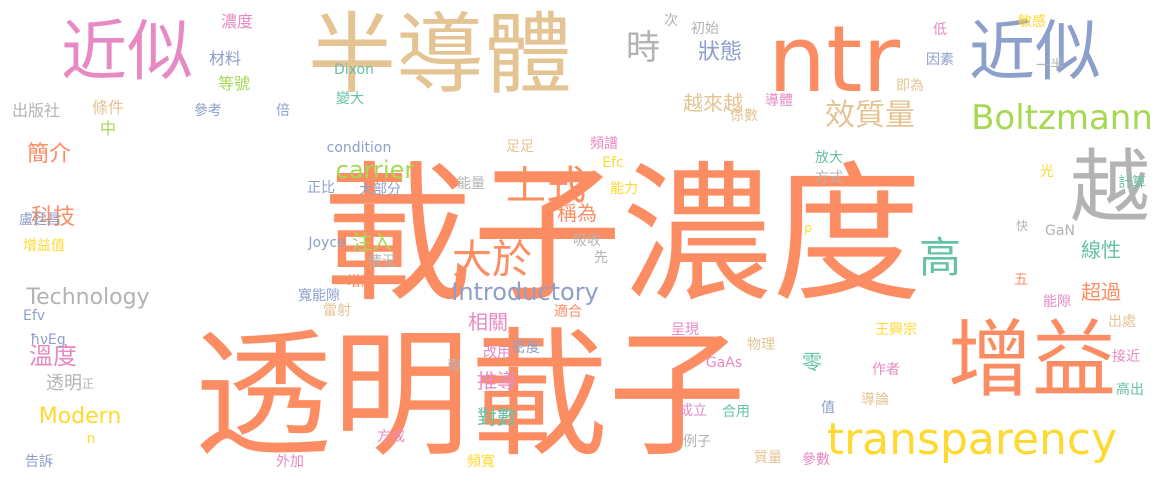 The width and height of the screenshot is (1175, 482). I want to click on cloud-word: 推導, so click(497, 381).